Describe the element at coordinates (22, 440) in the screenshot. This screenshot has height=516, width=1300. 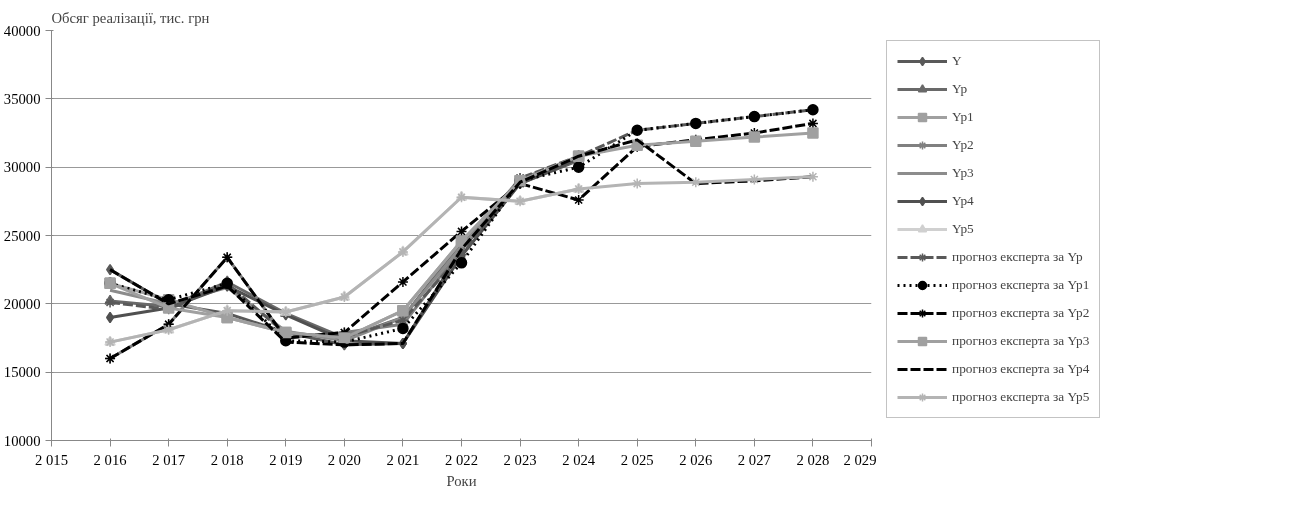
I see `y-tick-label: 10000` at that location.